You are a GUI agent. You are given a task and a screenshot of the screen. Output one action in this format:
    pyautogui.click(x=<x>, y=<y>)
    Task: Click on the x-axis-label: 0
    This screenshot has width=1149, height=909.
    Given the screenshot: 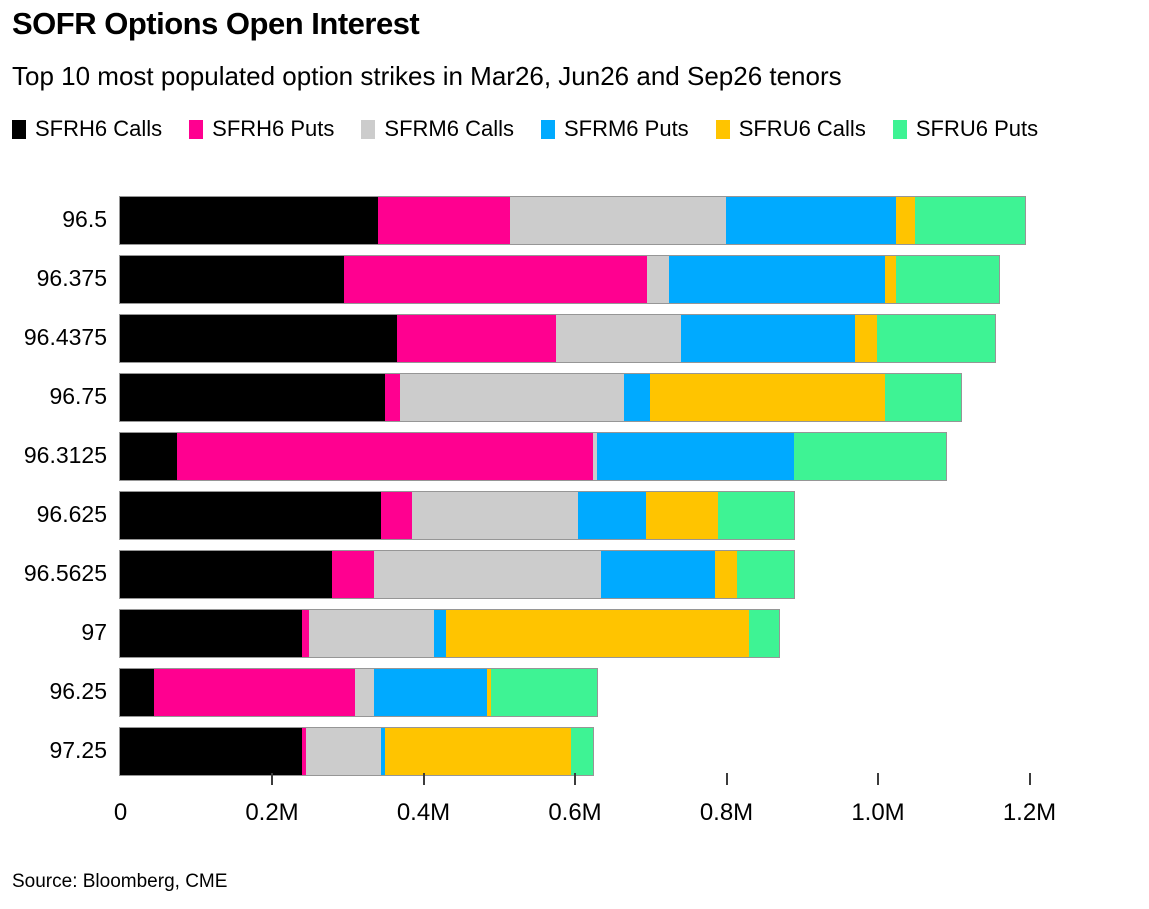 What is the action you would take?
    pyautogui.click(x=120, y=812)
    